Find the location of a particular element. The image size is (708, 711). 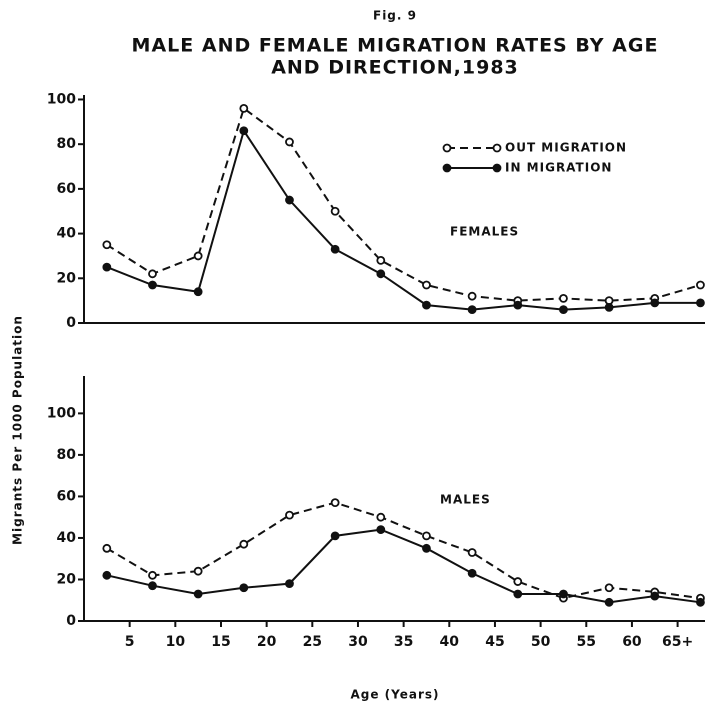

legend-label: IN MIGRATION is located at coordinates (558, 168).